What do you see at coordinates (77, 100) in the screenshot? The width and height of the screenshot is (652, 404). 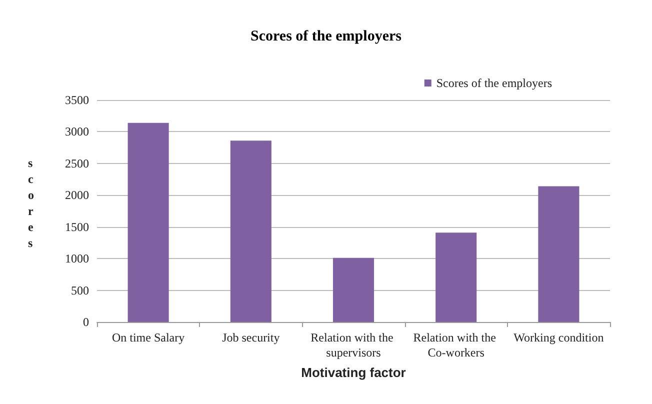 I see `y-tick-label: 3500` at bounding box center [77, 100].